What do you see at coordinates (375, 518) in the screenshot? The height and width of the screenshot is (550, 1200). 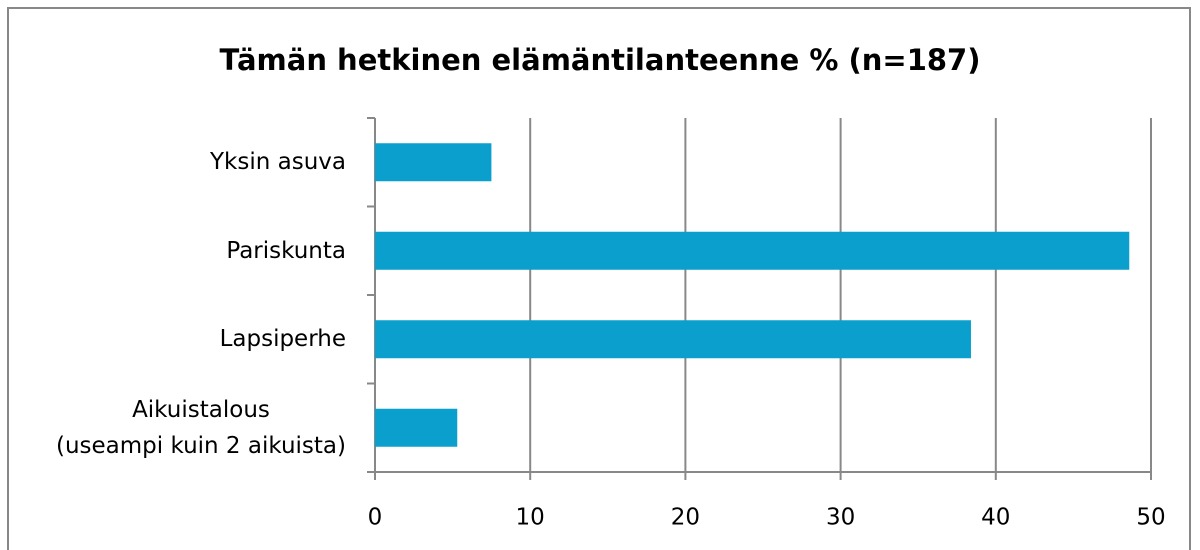 I see `x-tick-label: 0` at bounding box center [375, 518].